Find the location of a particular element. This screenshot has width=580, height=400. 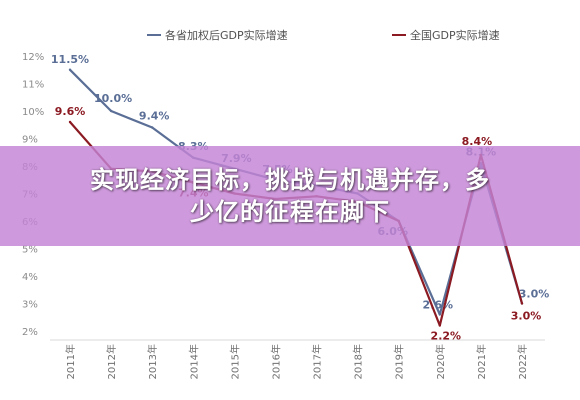

x-tick-label: 2012年 is located at coordinates (111, 361).